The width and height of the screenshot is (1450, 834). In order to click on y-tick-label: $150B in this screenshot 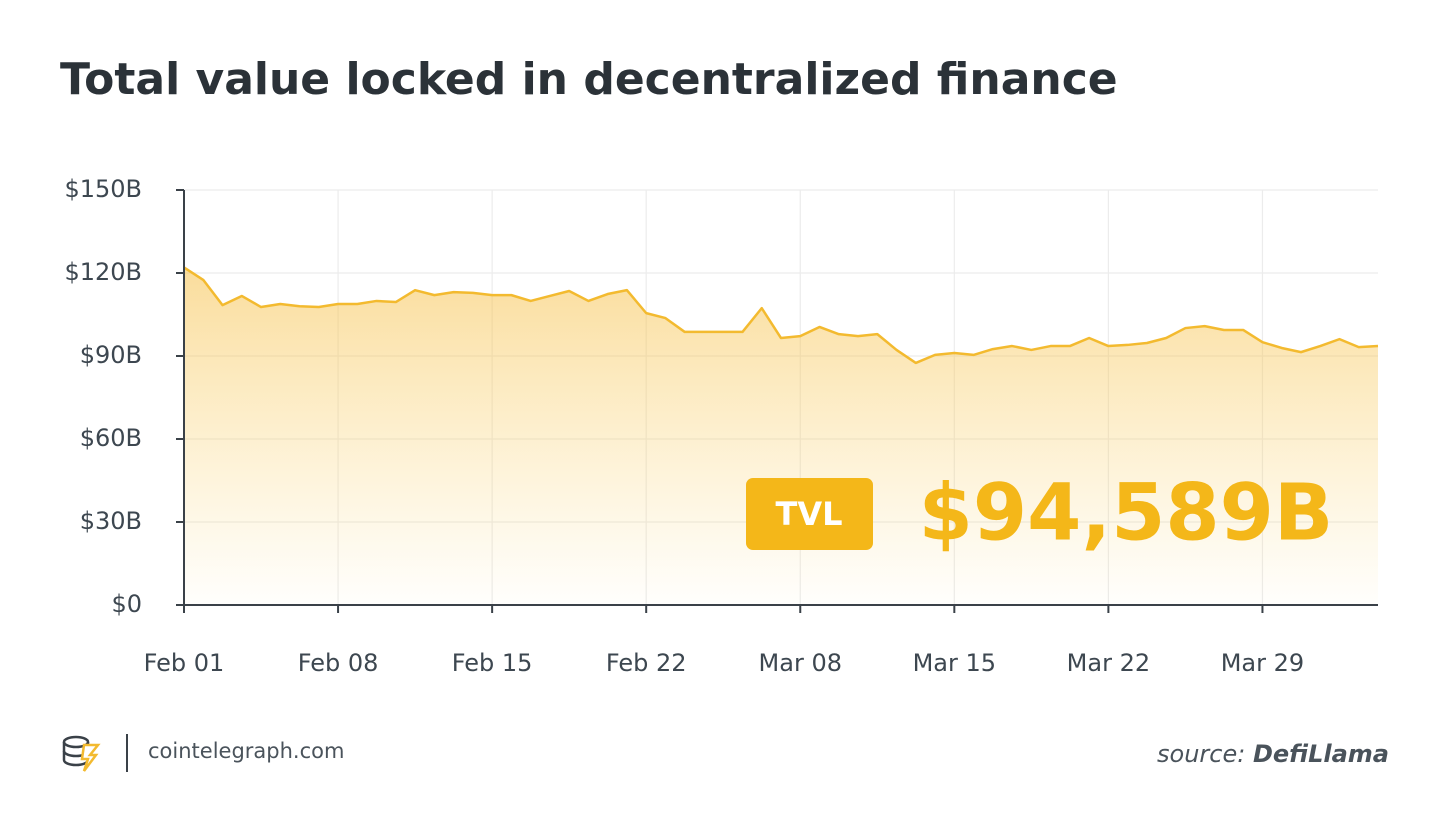, I will do `click(103, 189)`.